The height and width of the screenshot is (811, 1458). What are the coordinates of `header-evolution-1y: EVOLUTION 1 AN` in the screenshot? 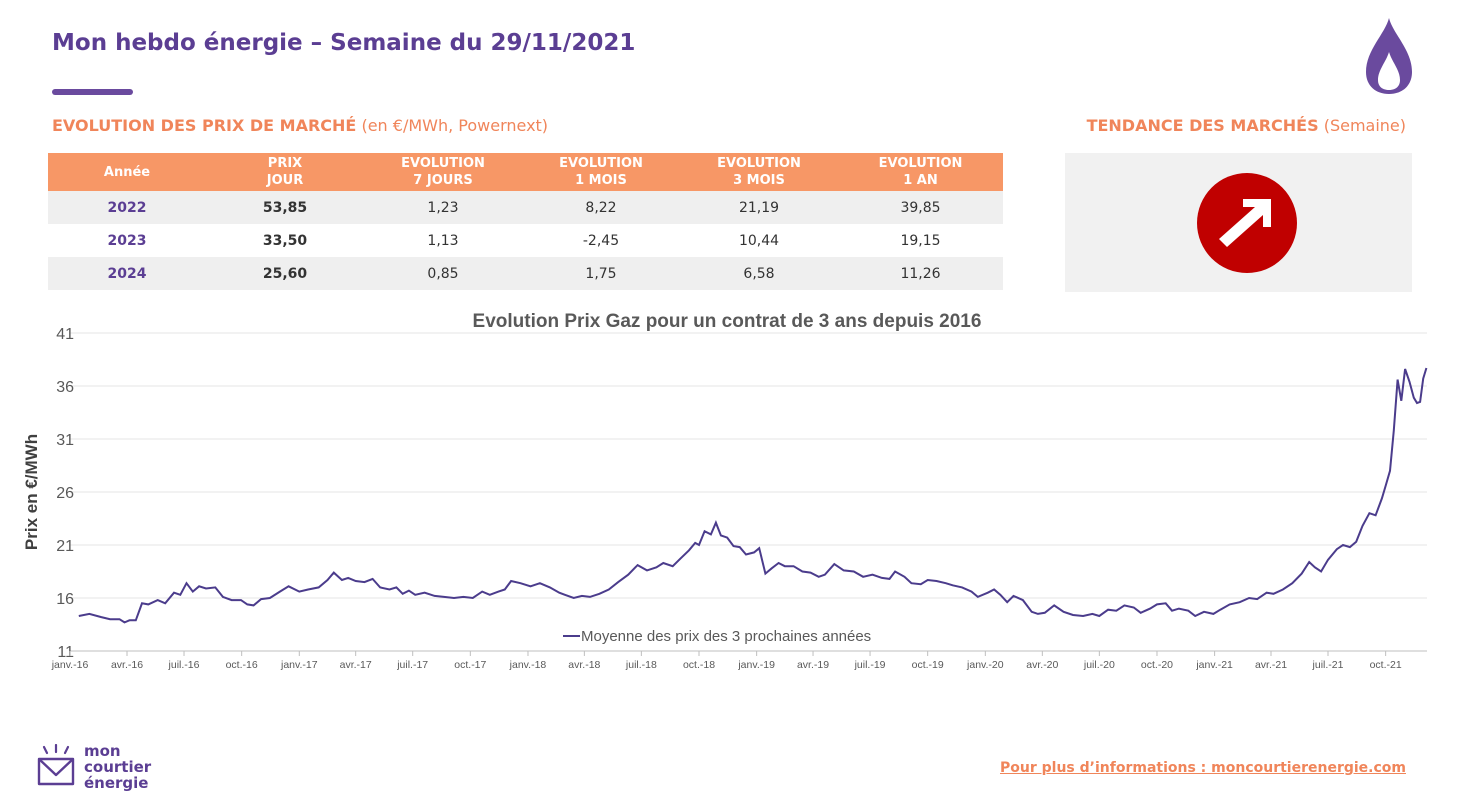 It's located at (920, 172).